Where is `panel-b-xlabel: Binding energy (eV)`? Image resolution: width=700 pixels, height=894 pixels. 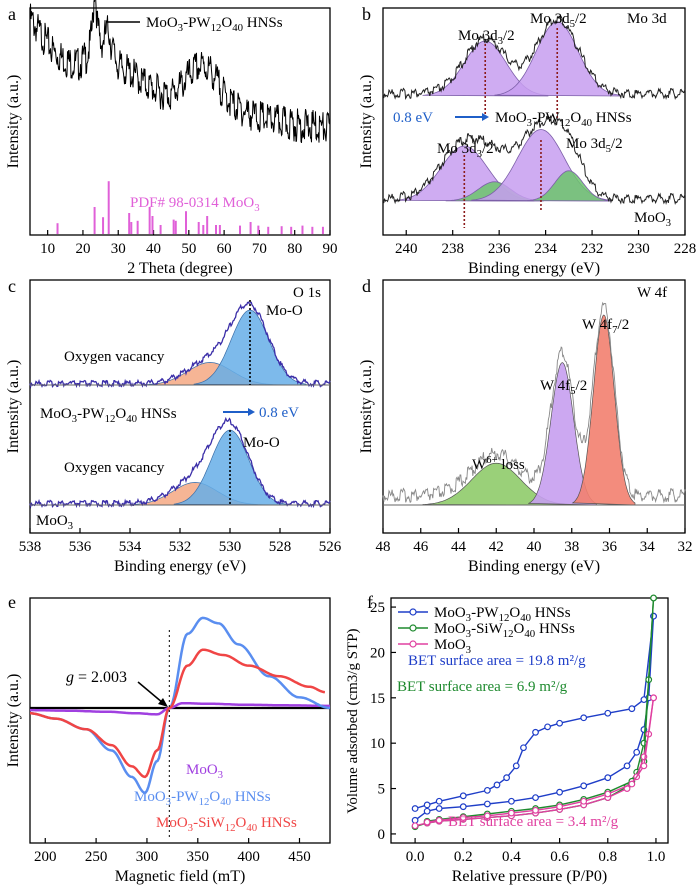
panel-b-xlabel: Binding energy (eV) is located at coordinates (534, 268).